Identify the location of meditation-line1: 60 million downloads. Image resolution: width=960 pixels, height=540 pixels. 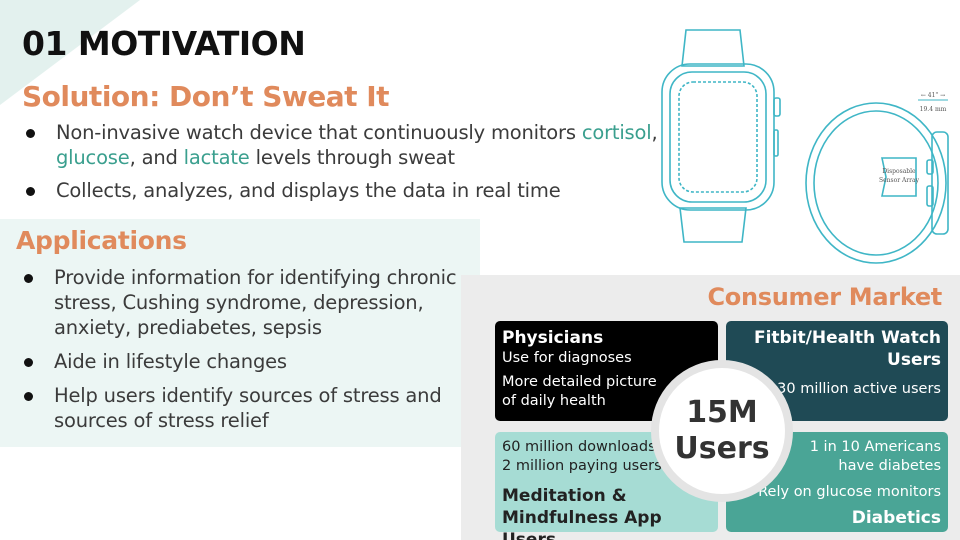
(579, 447).